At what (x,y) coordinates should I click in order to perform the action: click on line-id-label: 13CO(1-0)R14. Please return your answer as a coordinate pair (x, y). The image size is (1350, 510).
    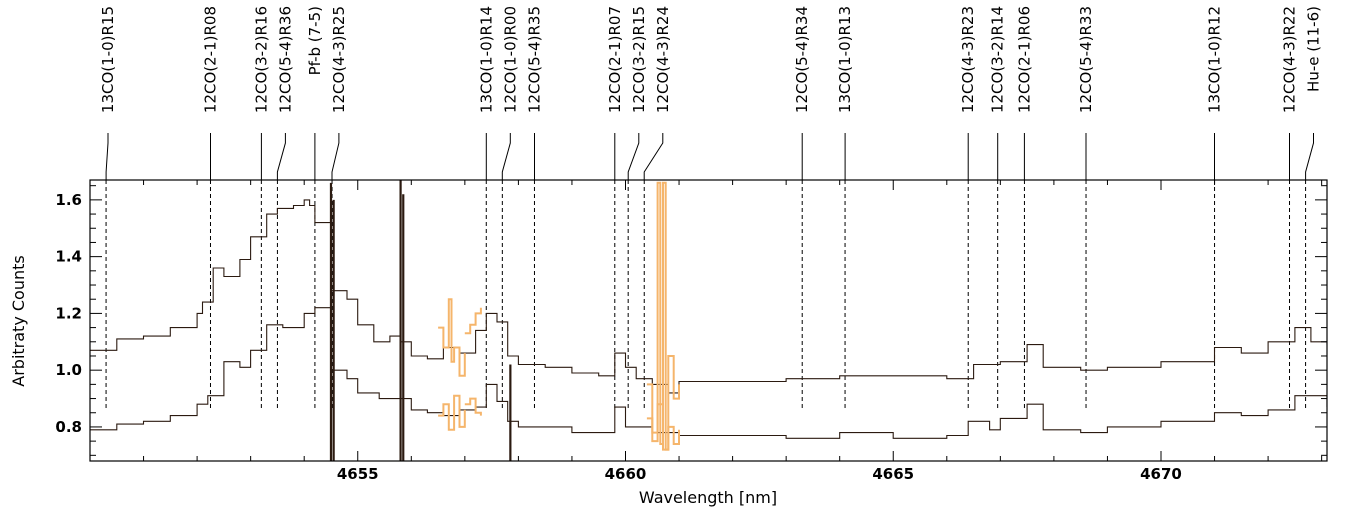
    Looking at the image, I should click on (486, 59).